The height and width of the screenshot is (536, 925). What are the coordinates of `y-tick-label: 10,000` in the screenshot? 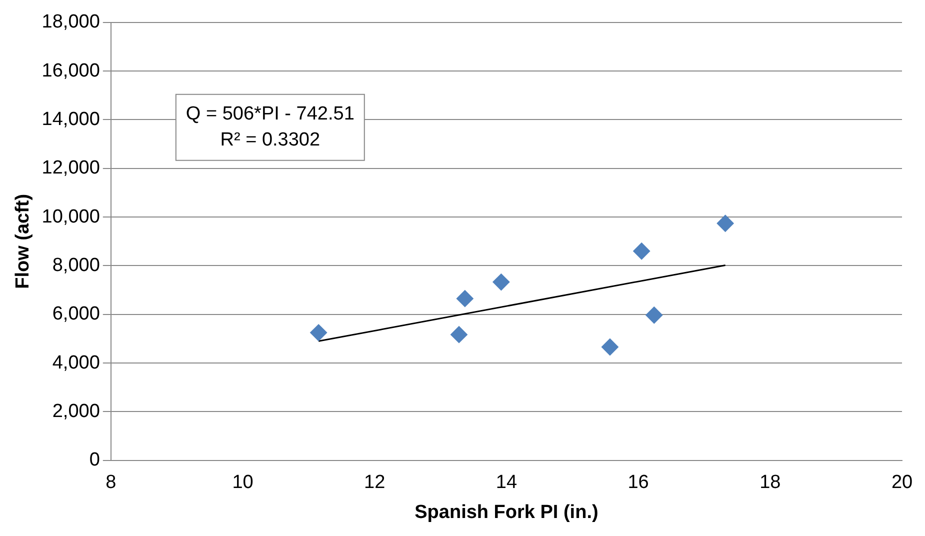 It's located at (71, 217).